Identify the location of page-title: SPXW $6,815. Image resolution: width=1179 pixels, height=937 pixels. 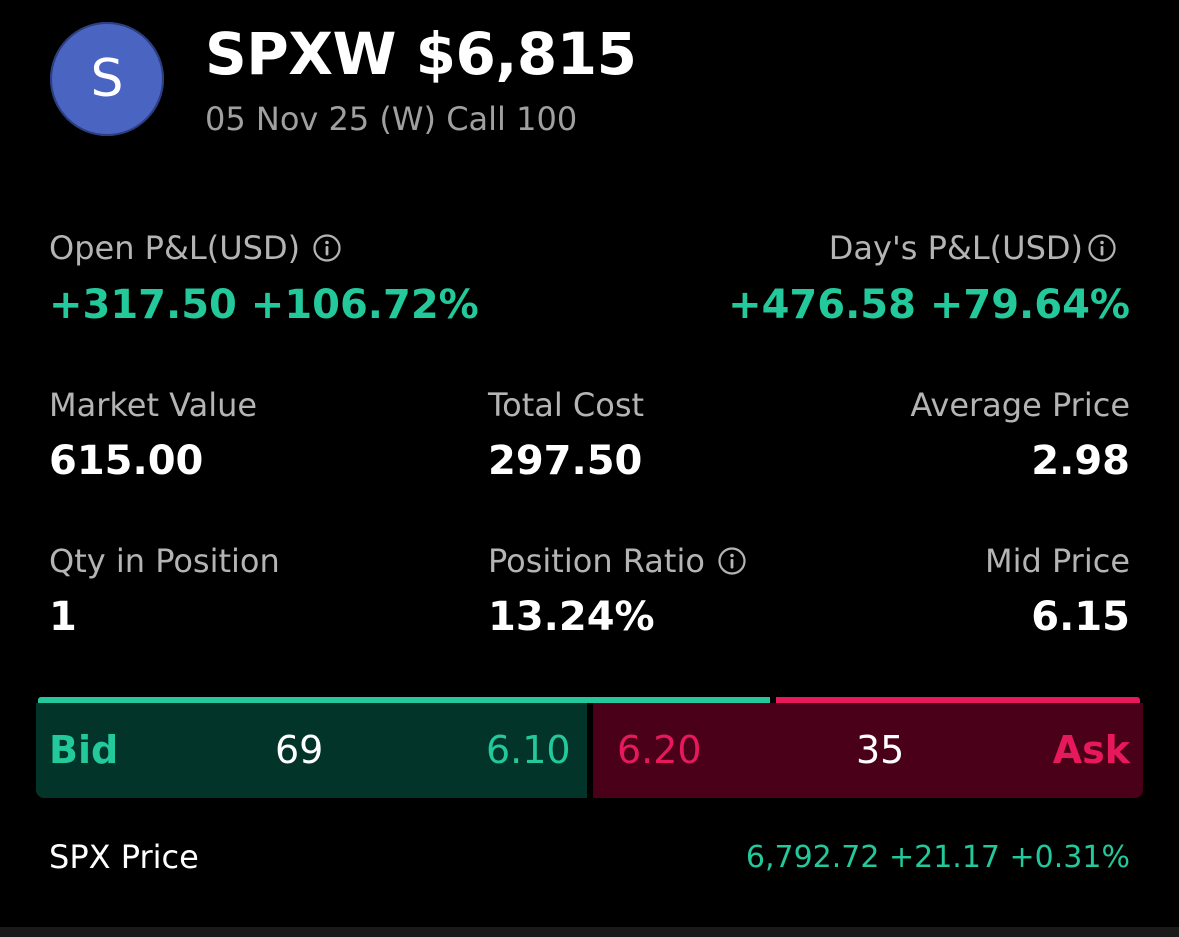
(421, 54).